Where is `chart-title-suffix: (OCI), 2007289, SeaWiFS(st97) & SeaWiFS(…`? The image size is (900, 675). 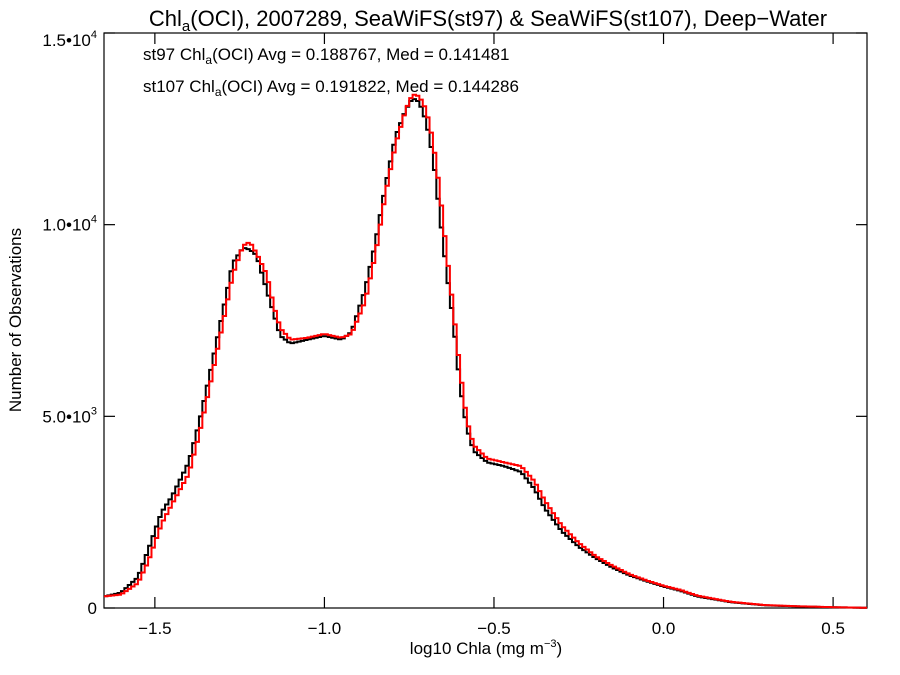
chart-title-suffix: (OCI), 2007289, SeaWiFS(st97) & SeaWiFS(… is located at coordinates (508, 18).